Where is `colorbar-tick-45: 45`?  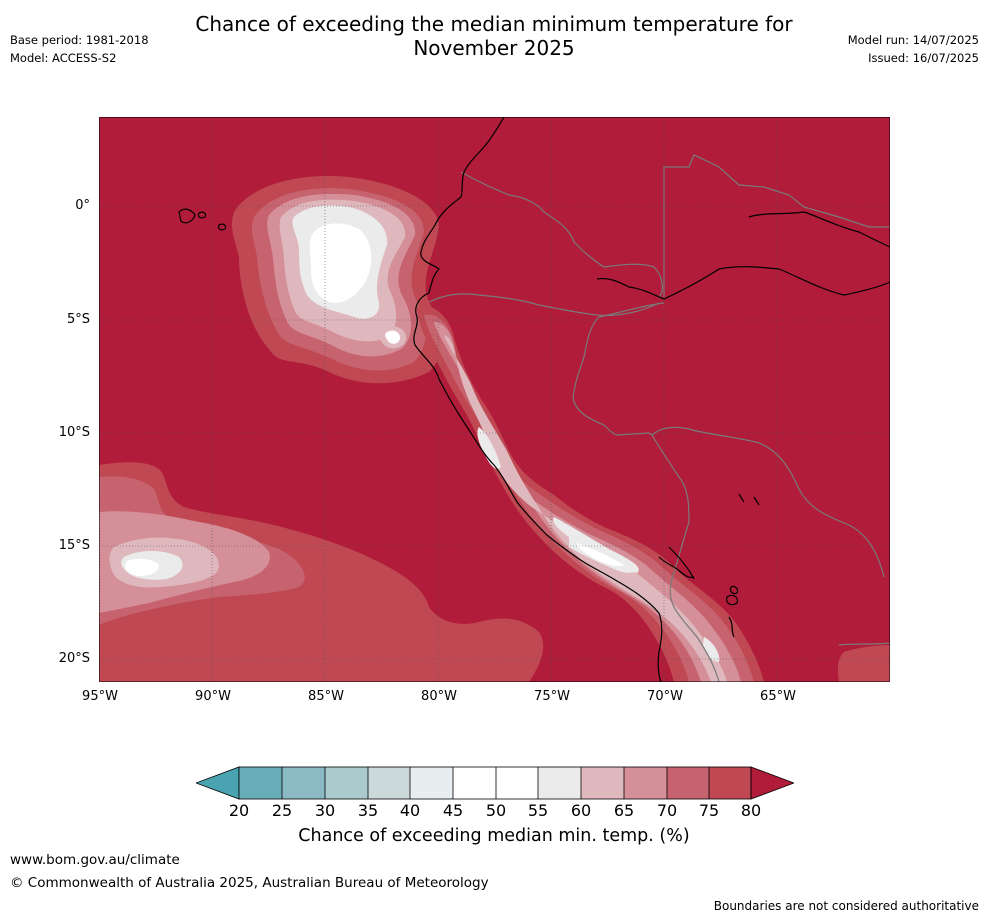
colorbar-tick-45: 45 is located at coordinates (453, 810).